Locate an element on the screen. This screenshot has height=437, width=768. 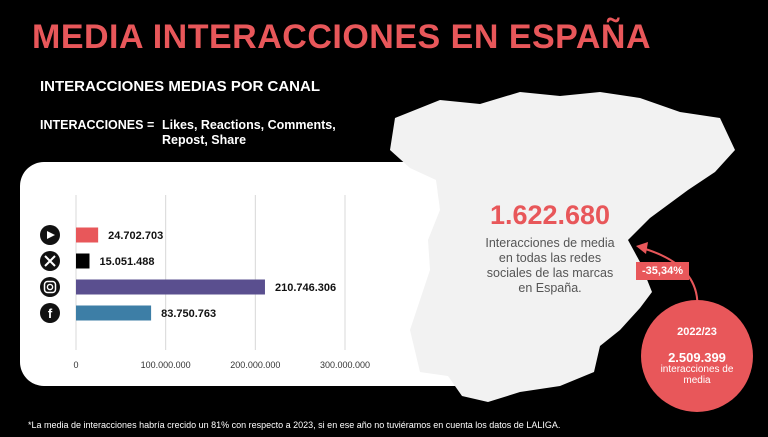
value-label: 83.750.763 is located at coordinates (188, 314).